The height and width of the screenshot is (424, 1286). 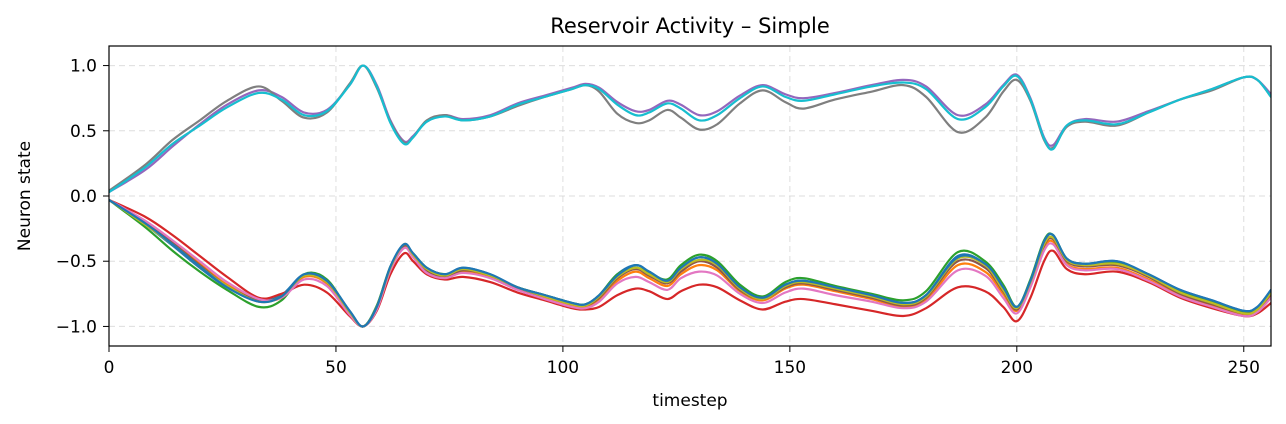 What do you see at coordinates (76, 262) in the screenshot?
I see `y-tick-label: −0.5` at bounding box center [76, 262].